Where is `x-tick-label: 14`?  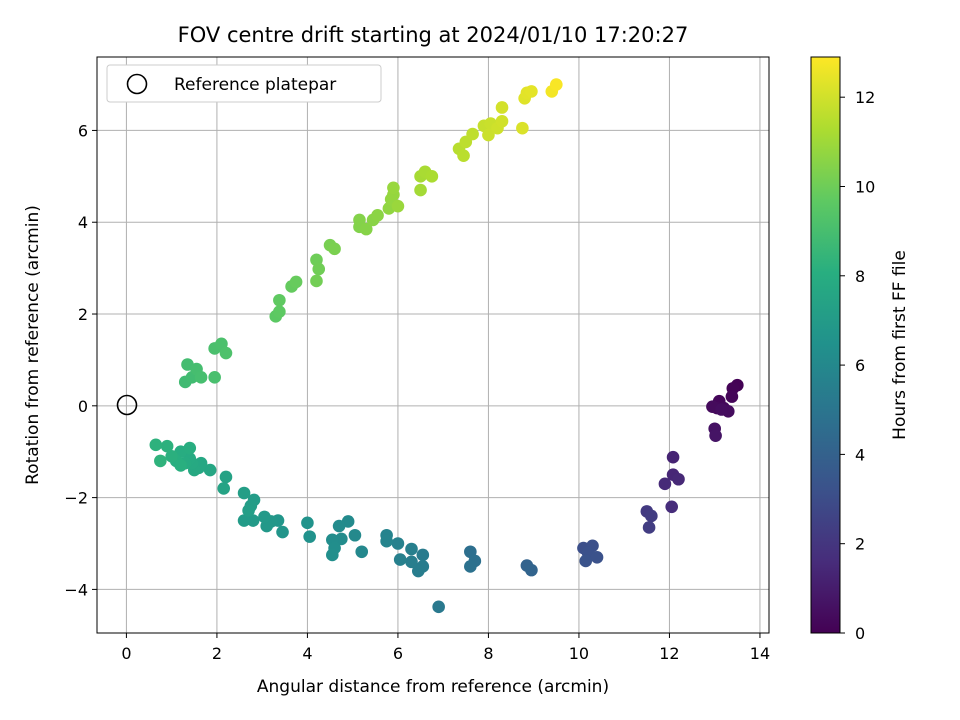 x-tick-label: 14 is located at coordinates (760, 653).